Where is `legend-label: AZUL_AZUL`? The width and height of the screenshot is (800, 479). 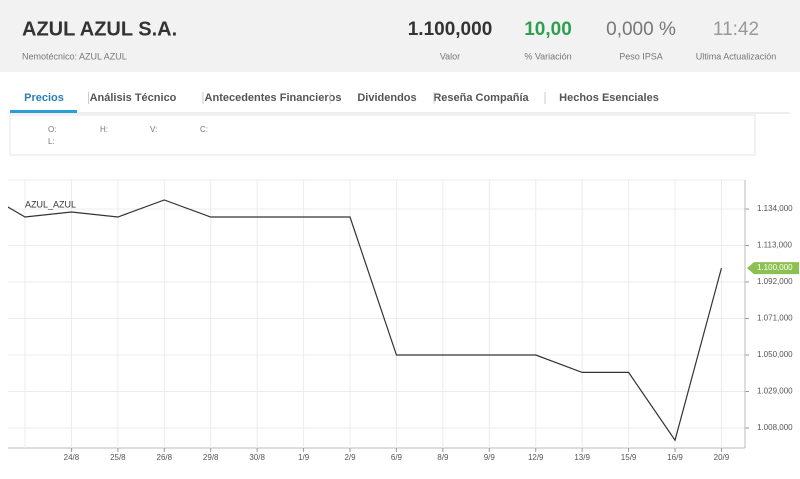 legend-label: AZUL_AZUL is located at coordinates (50, 204).